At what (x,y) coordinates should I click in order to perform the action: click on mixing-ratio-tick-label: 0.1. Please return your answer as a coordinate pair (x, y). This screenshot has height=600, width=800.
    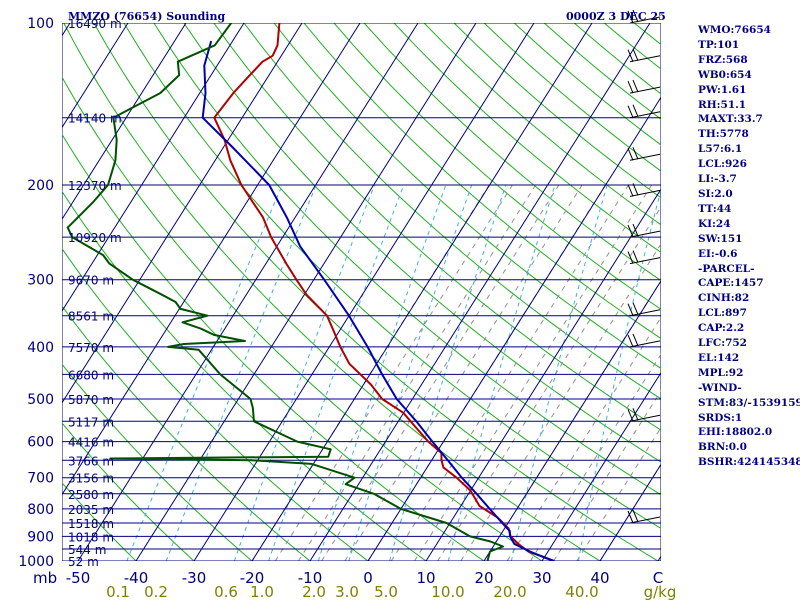
    Looking at the image, I should click on (118, 591).